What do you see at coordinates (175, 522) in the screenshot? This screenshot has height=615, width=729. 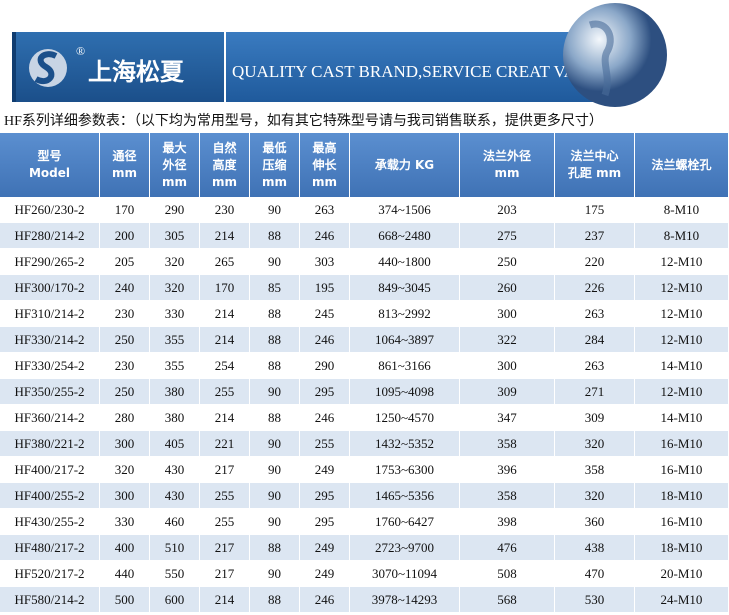 I see `table-cell: 460` at bounding box center [175, 522].